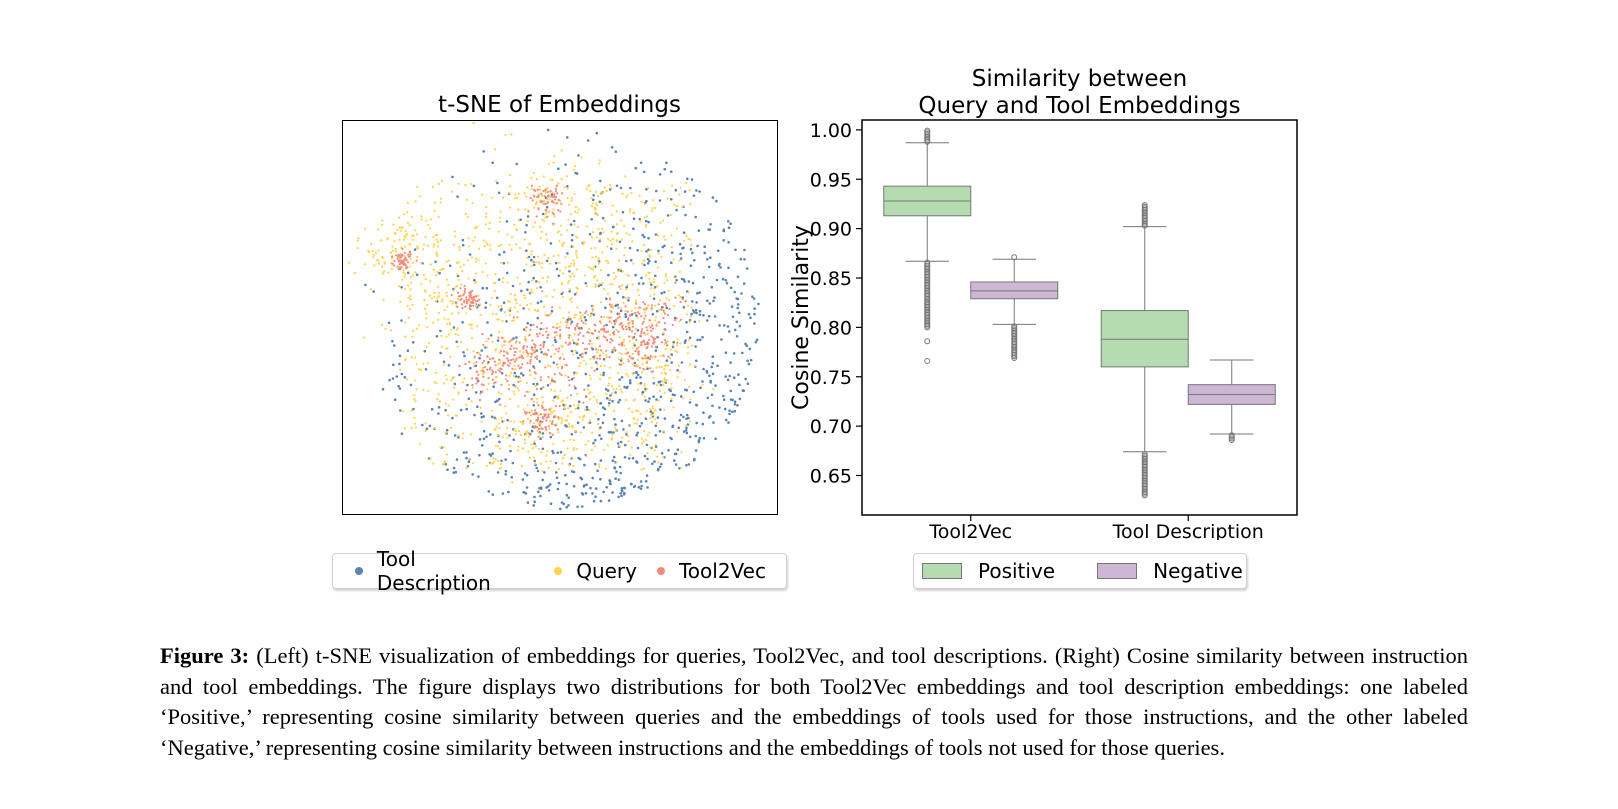 The image size is (1618, 809). I want to click on legend-label-negative: Negative, so click(1198, 571).